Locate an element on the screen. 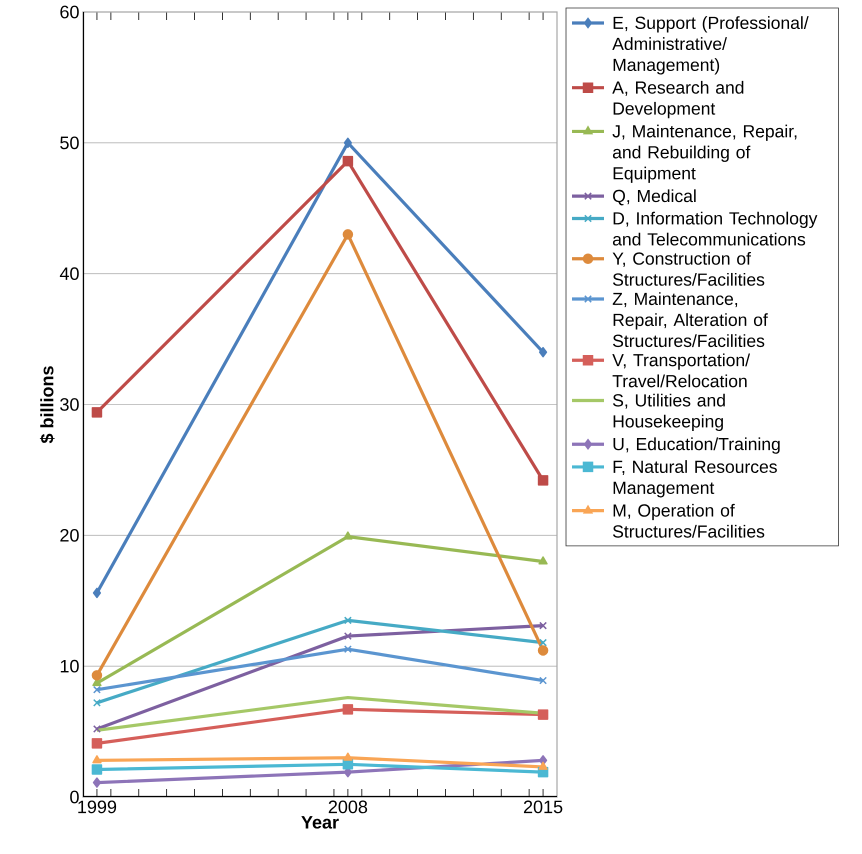 This screenshot has height=854, width=862. legend-label: S, Utilities and Housekeeping is located at coordinates (669, 413).